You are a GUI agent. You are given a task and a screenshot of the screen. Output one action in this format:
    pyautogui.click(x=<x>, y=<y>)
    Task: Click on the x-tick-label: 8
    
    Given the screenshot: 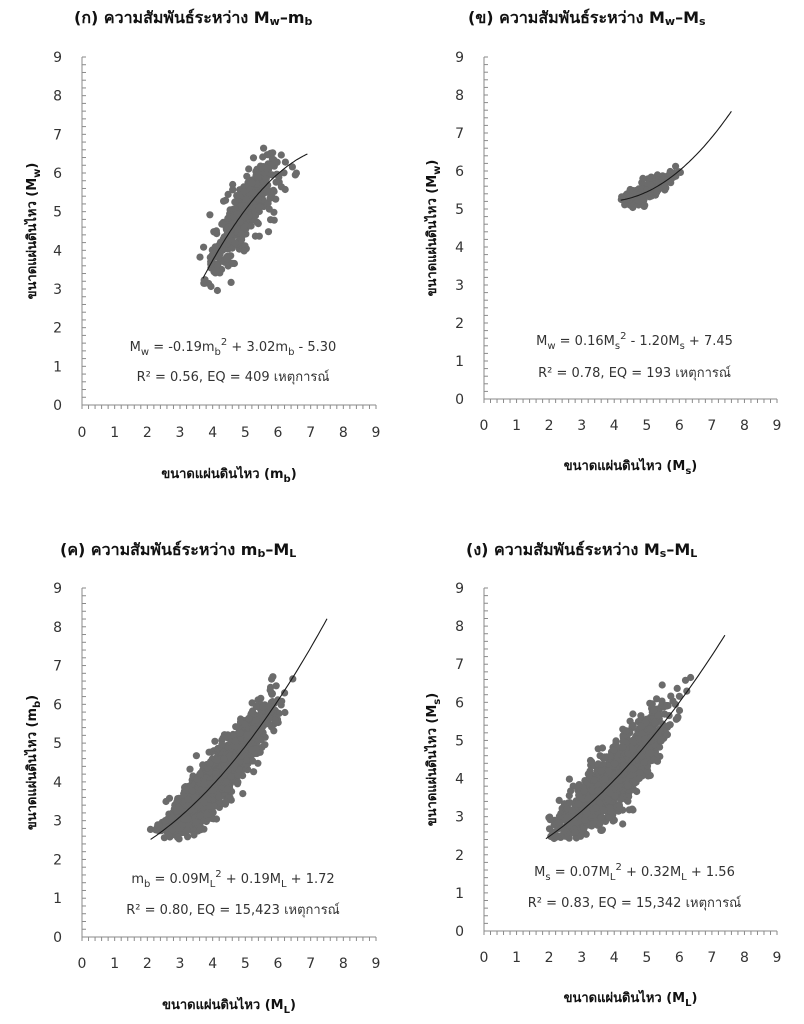 What is the action you would take?
    pyautogui.click(x=744, y=958)
    